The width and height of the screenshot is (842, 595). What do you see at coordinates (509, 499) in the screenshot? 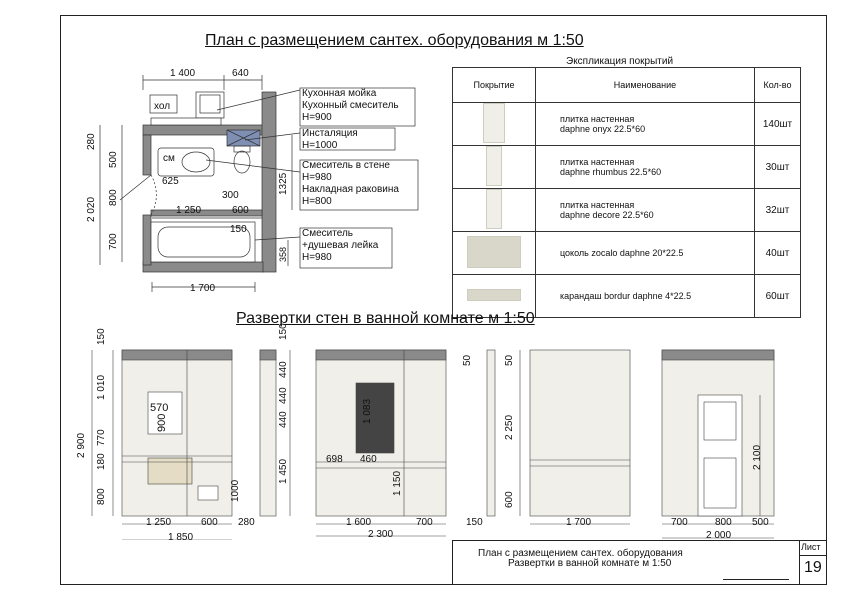
I see `elev-e-dim-600: 600` at bounding box center [509, 499].